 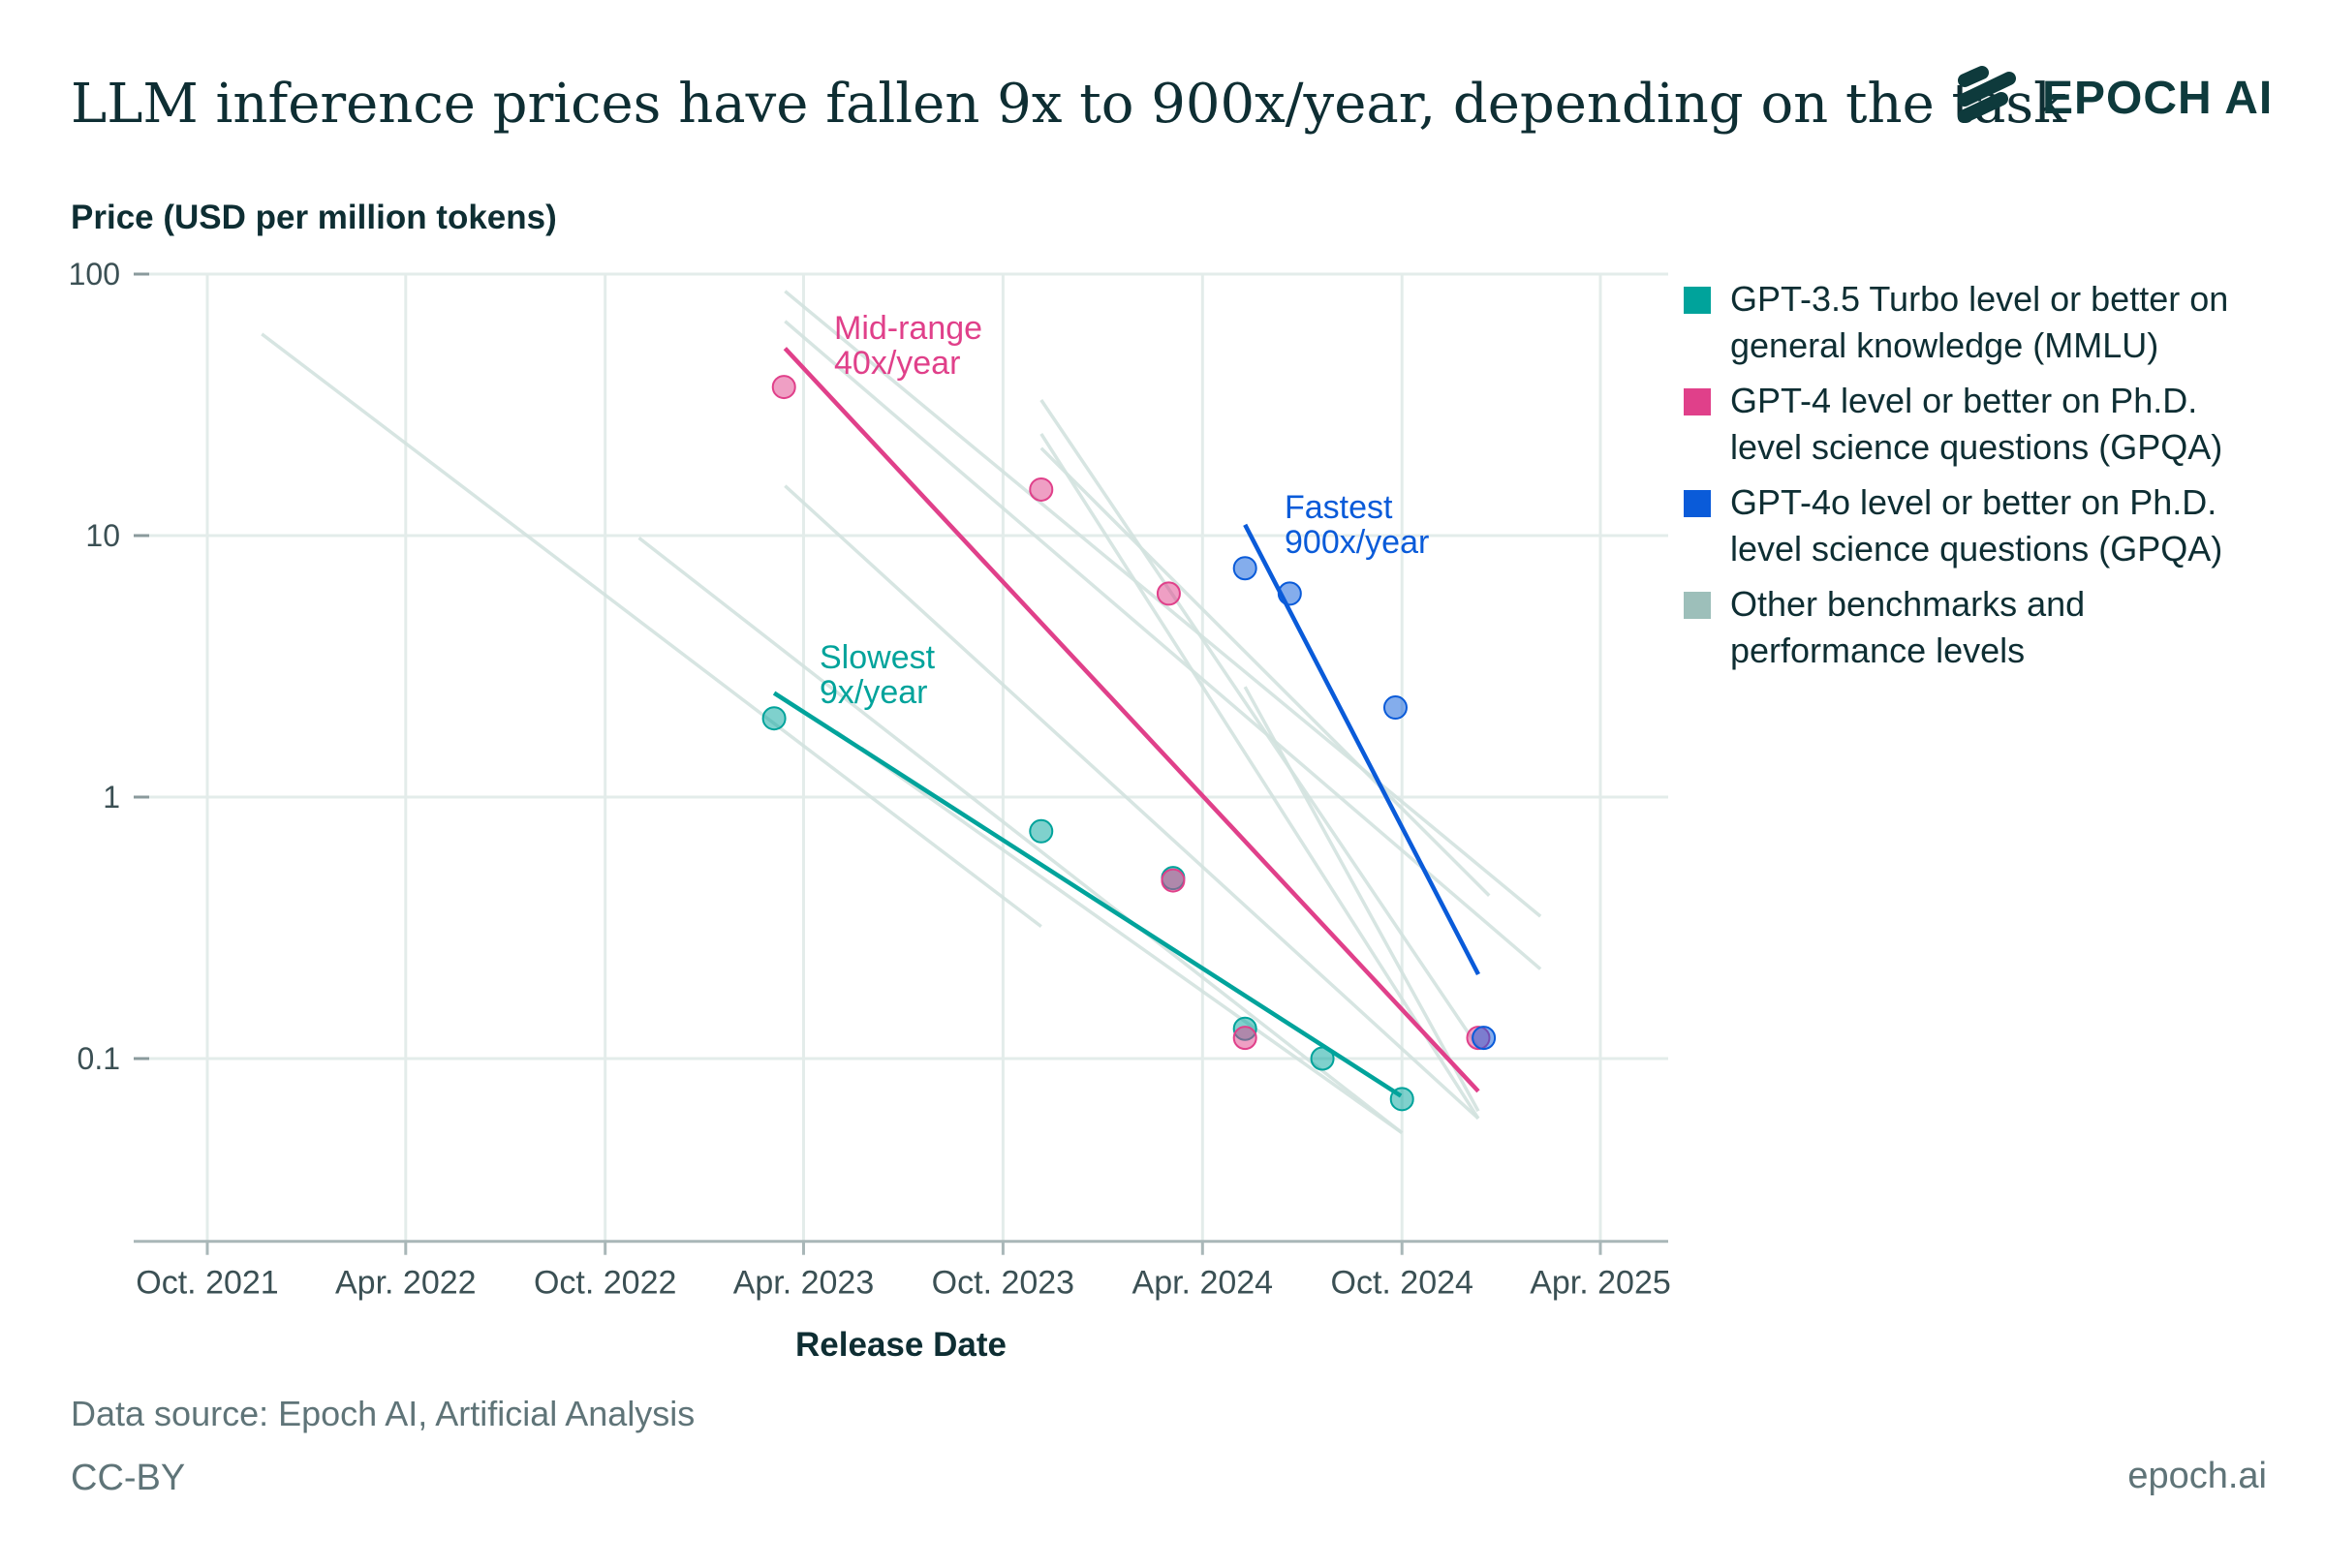 What do you see at coordinates (1402, 1283) in the screenshot?
I see `x-tick-label: Oct. 2024` at bounding box center [1402, 1283].